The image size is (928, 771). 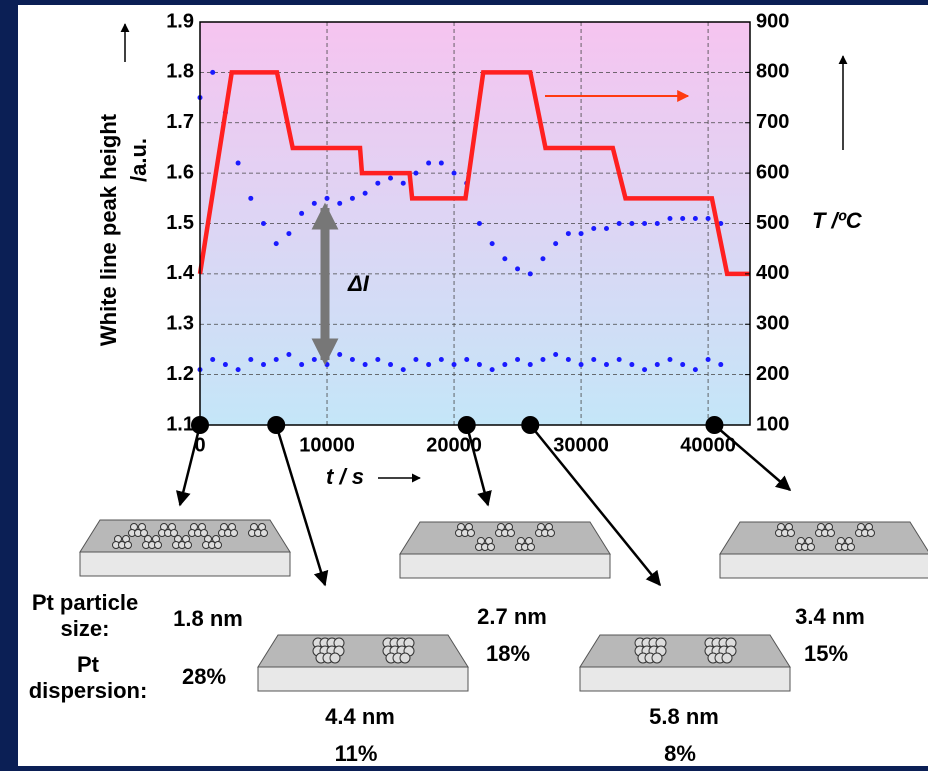 I want to click on y-axis-title: White line peak height, so click(x=108, y=229).